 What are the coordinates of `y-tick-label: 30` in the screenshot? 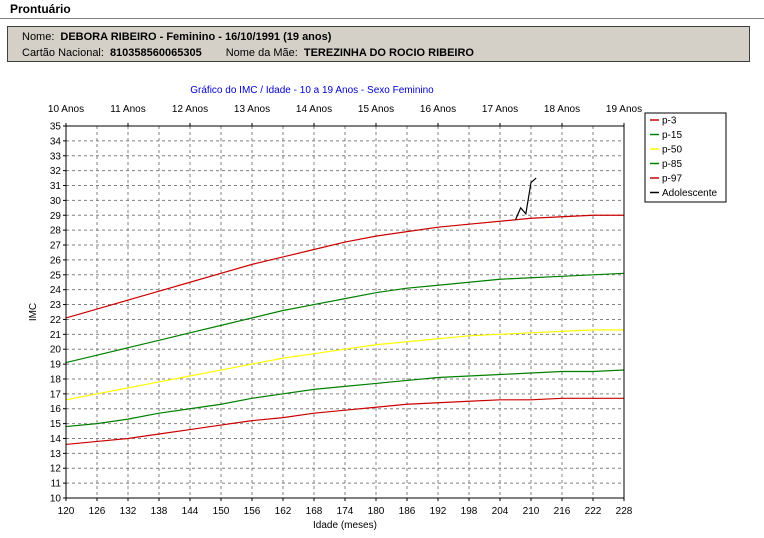 It's located at (56, 201).